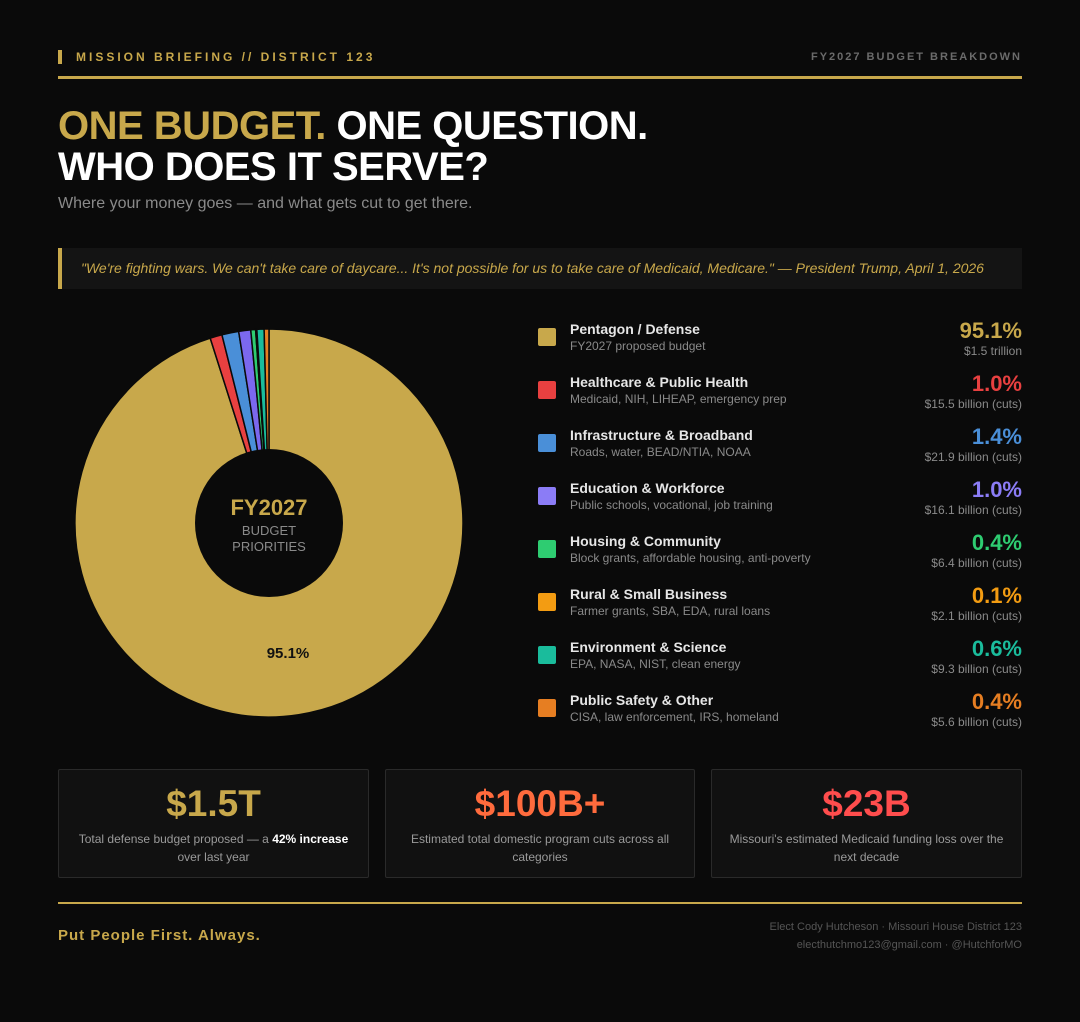 The width and height of the screenshot is (1080, 1022). Describe the element at coordinates (273, 167) in the screenshot. I see `title-line-2: WHO DOES IT SERVE?` at that location.